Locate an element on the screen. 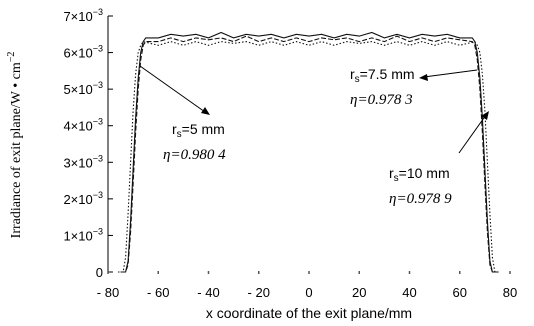 The height and width of the screenshot is (326, 534). annotation-rs-7-5mm-label: rs=7.5 mm is located at coordinates (382, 75).